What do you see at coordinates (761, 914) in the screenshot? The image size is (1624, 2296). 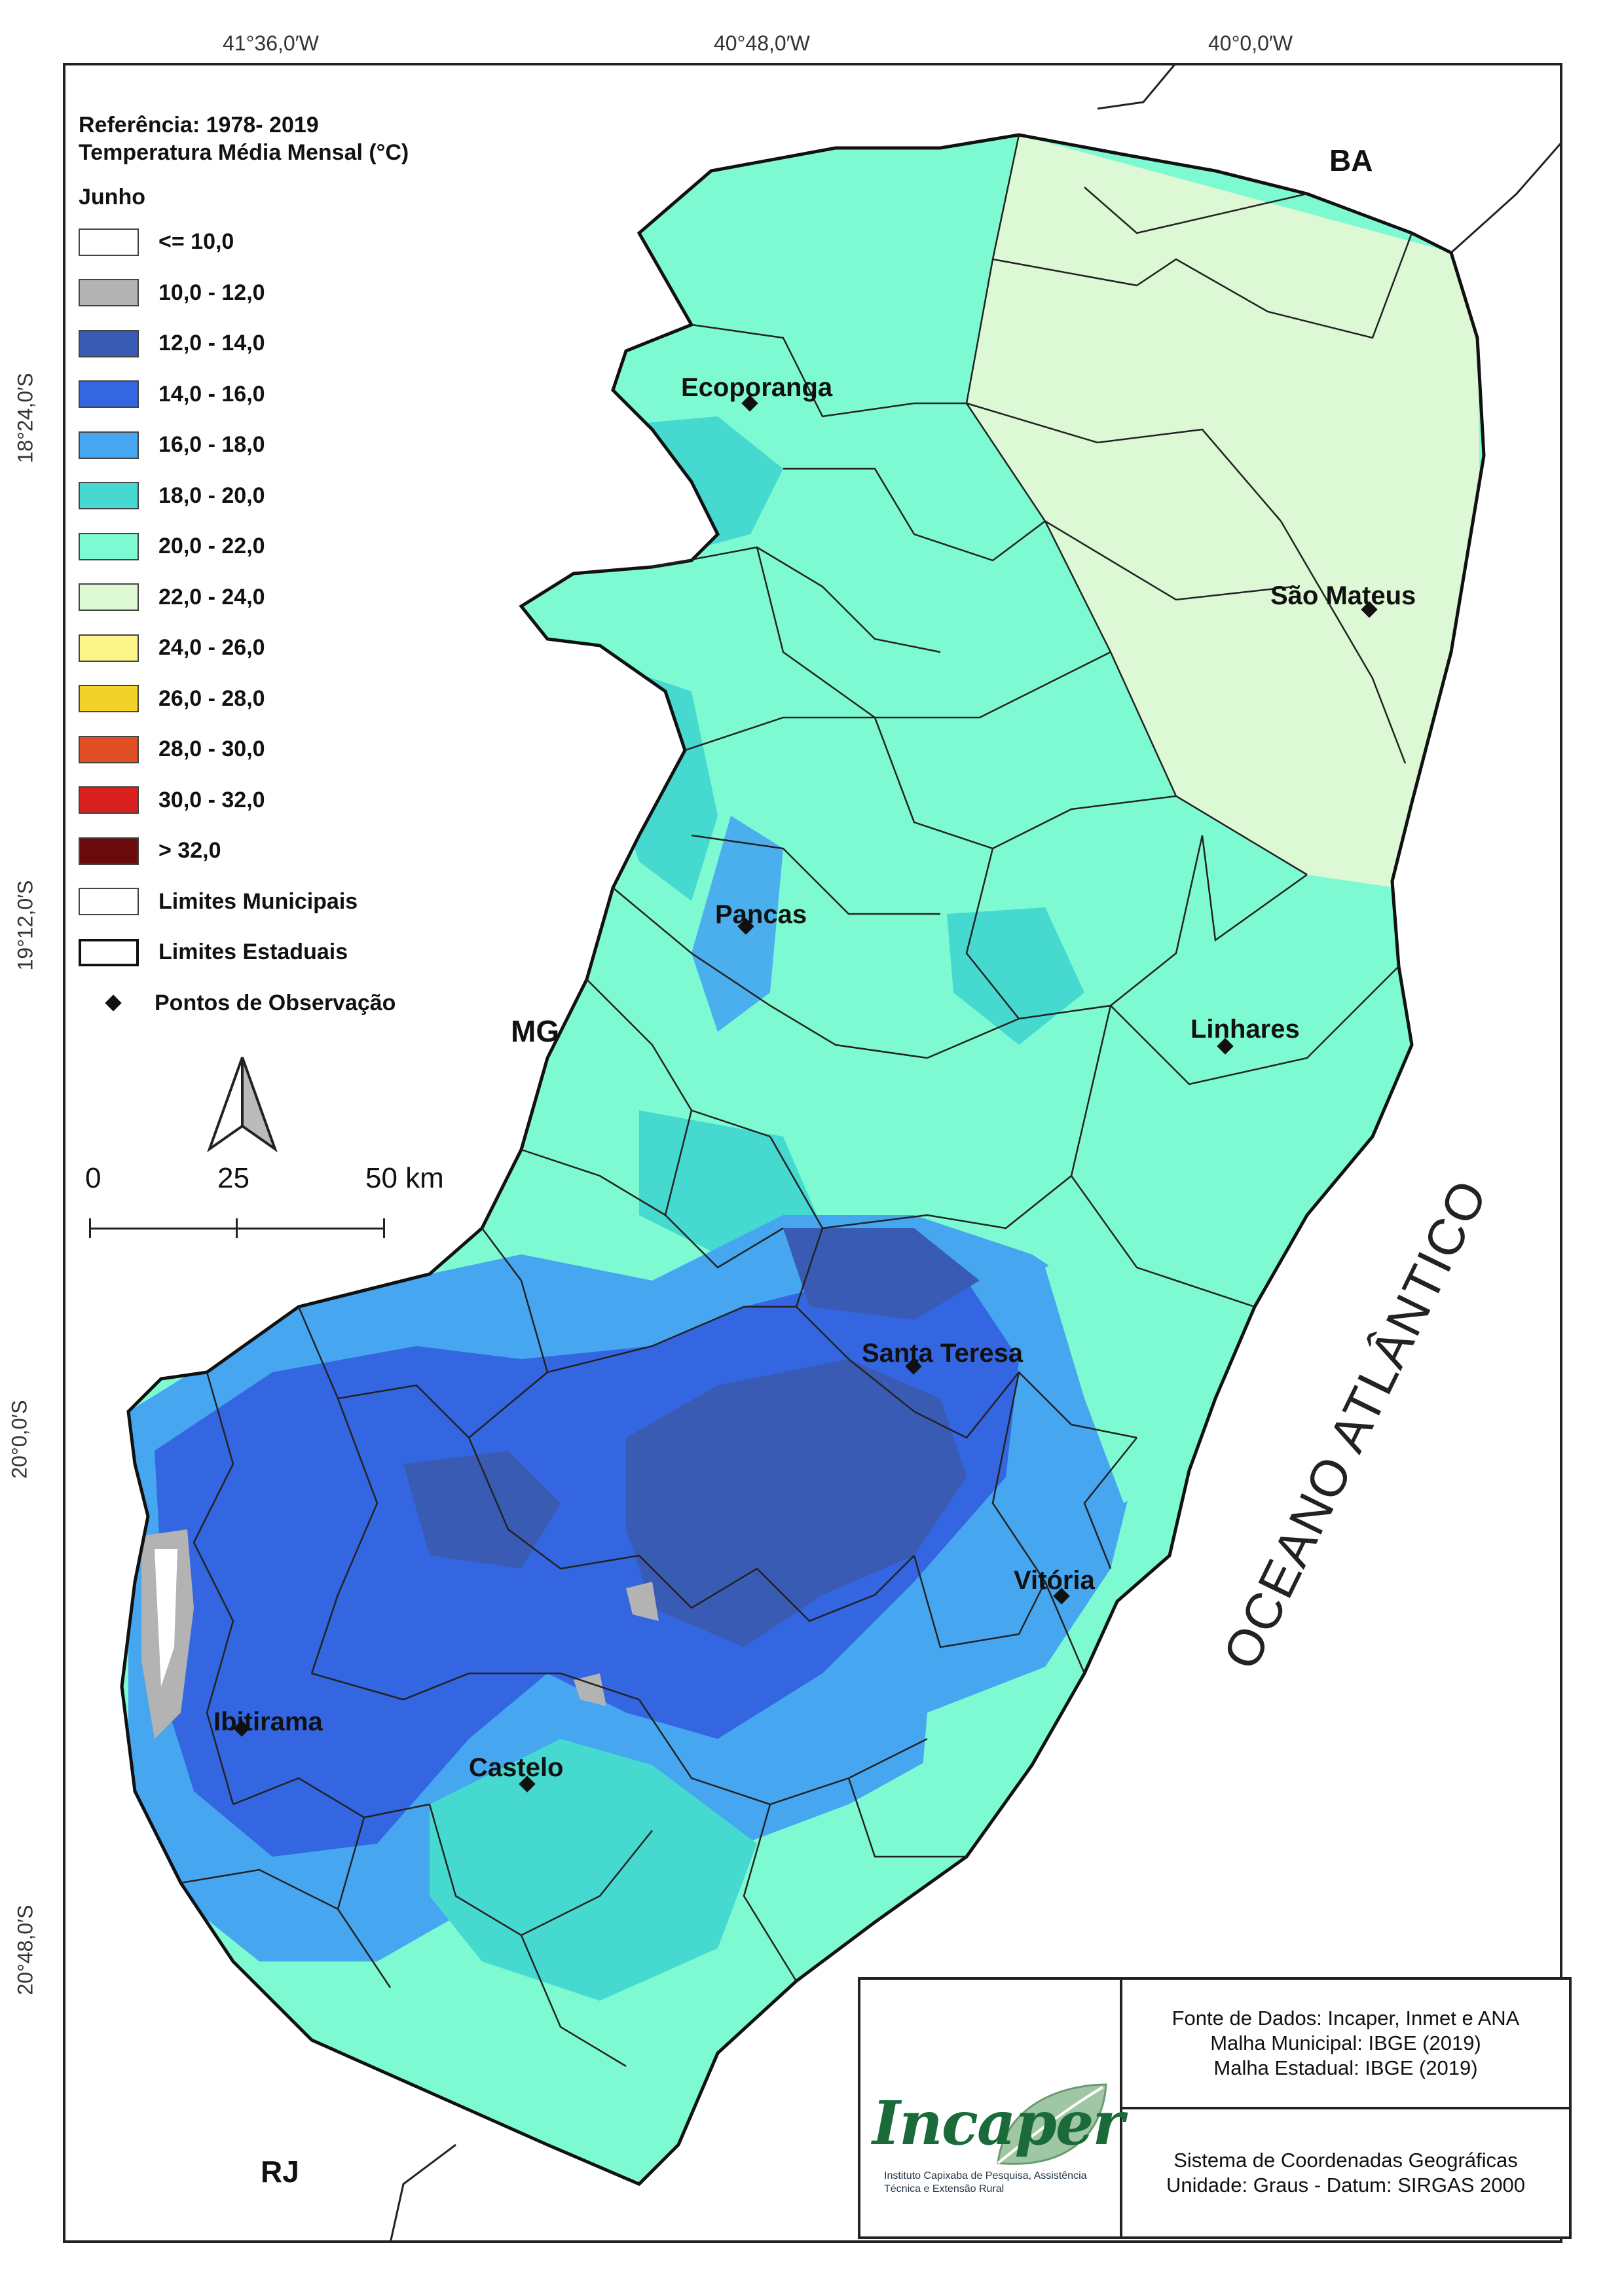 I see `city-pancas: Pancas` at bounding box center [761, 914].